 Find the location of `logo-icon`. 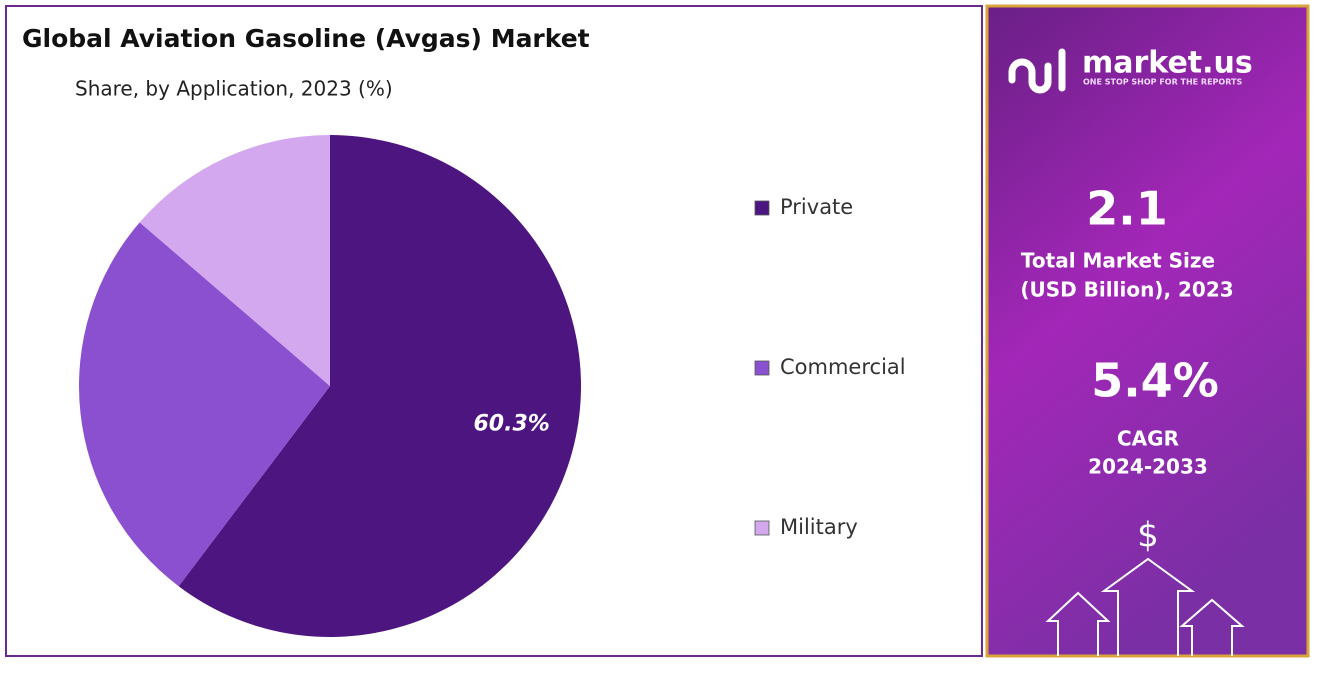

logo-icon is located at coordinates (1037, 71).